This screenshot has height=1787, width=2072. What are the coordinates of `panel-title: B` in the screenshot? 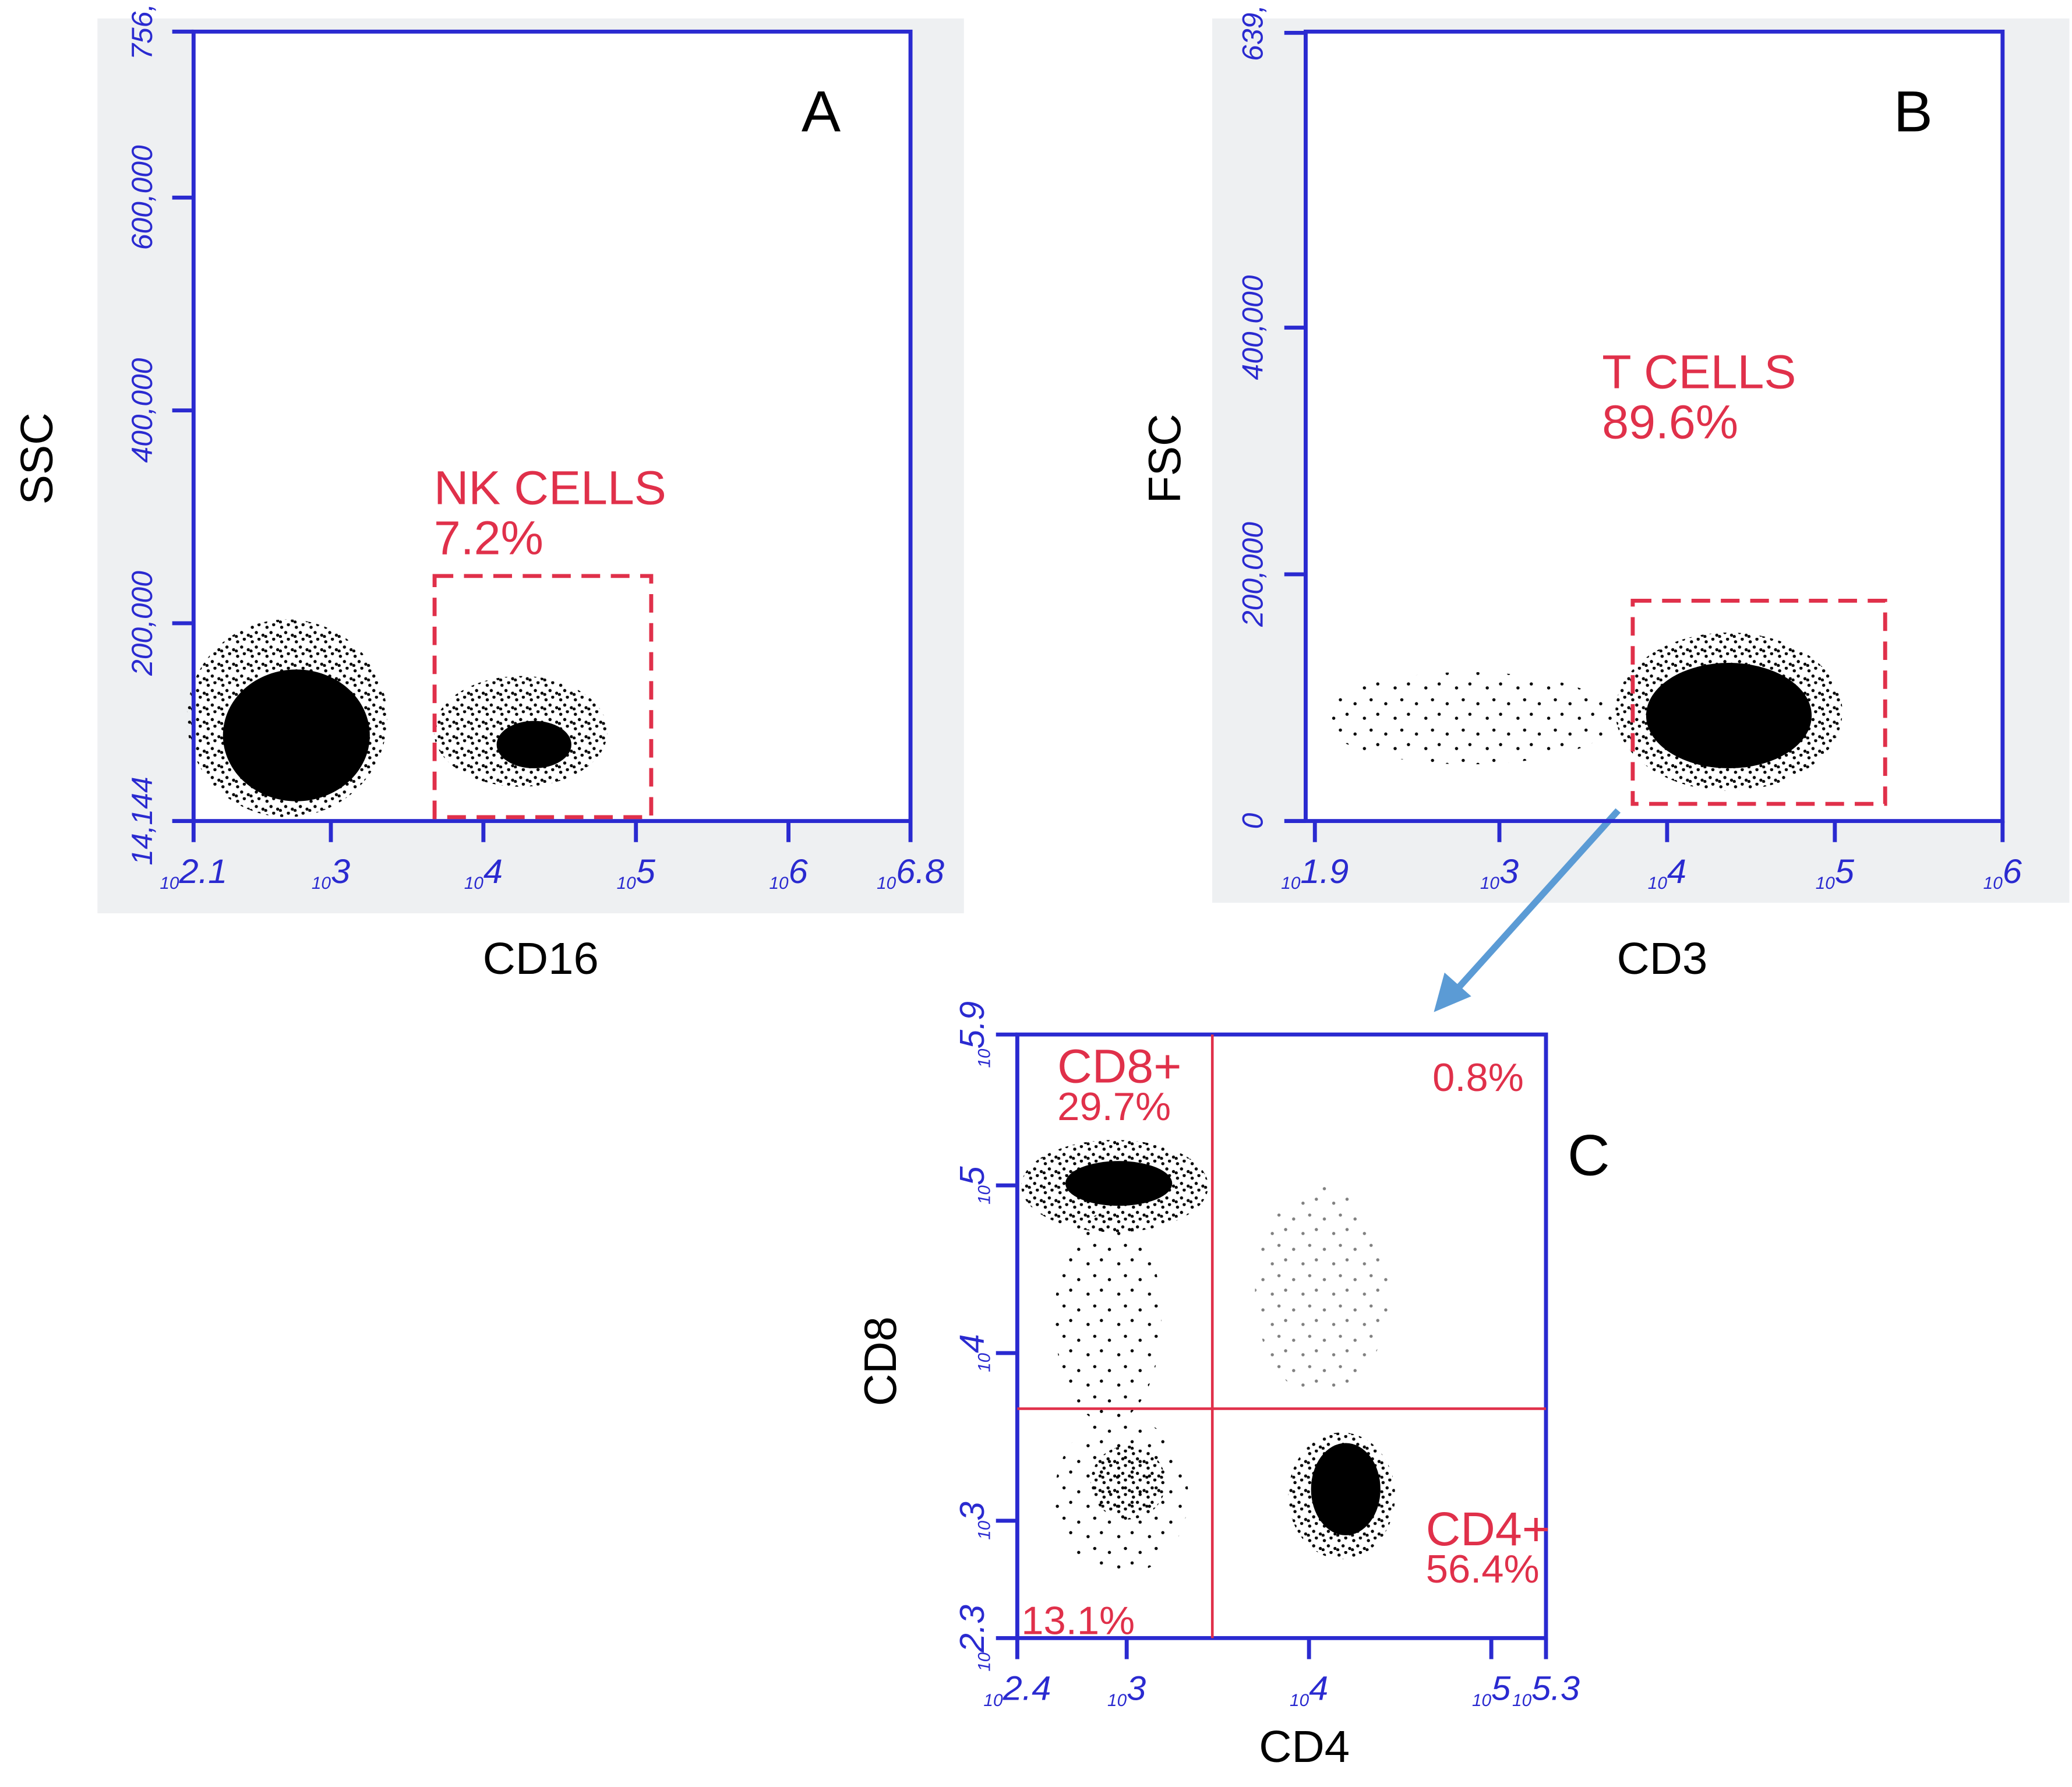 It's located at (1913, 111).